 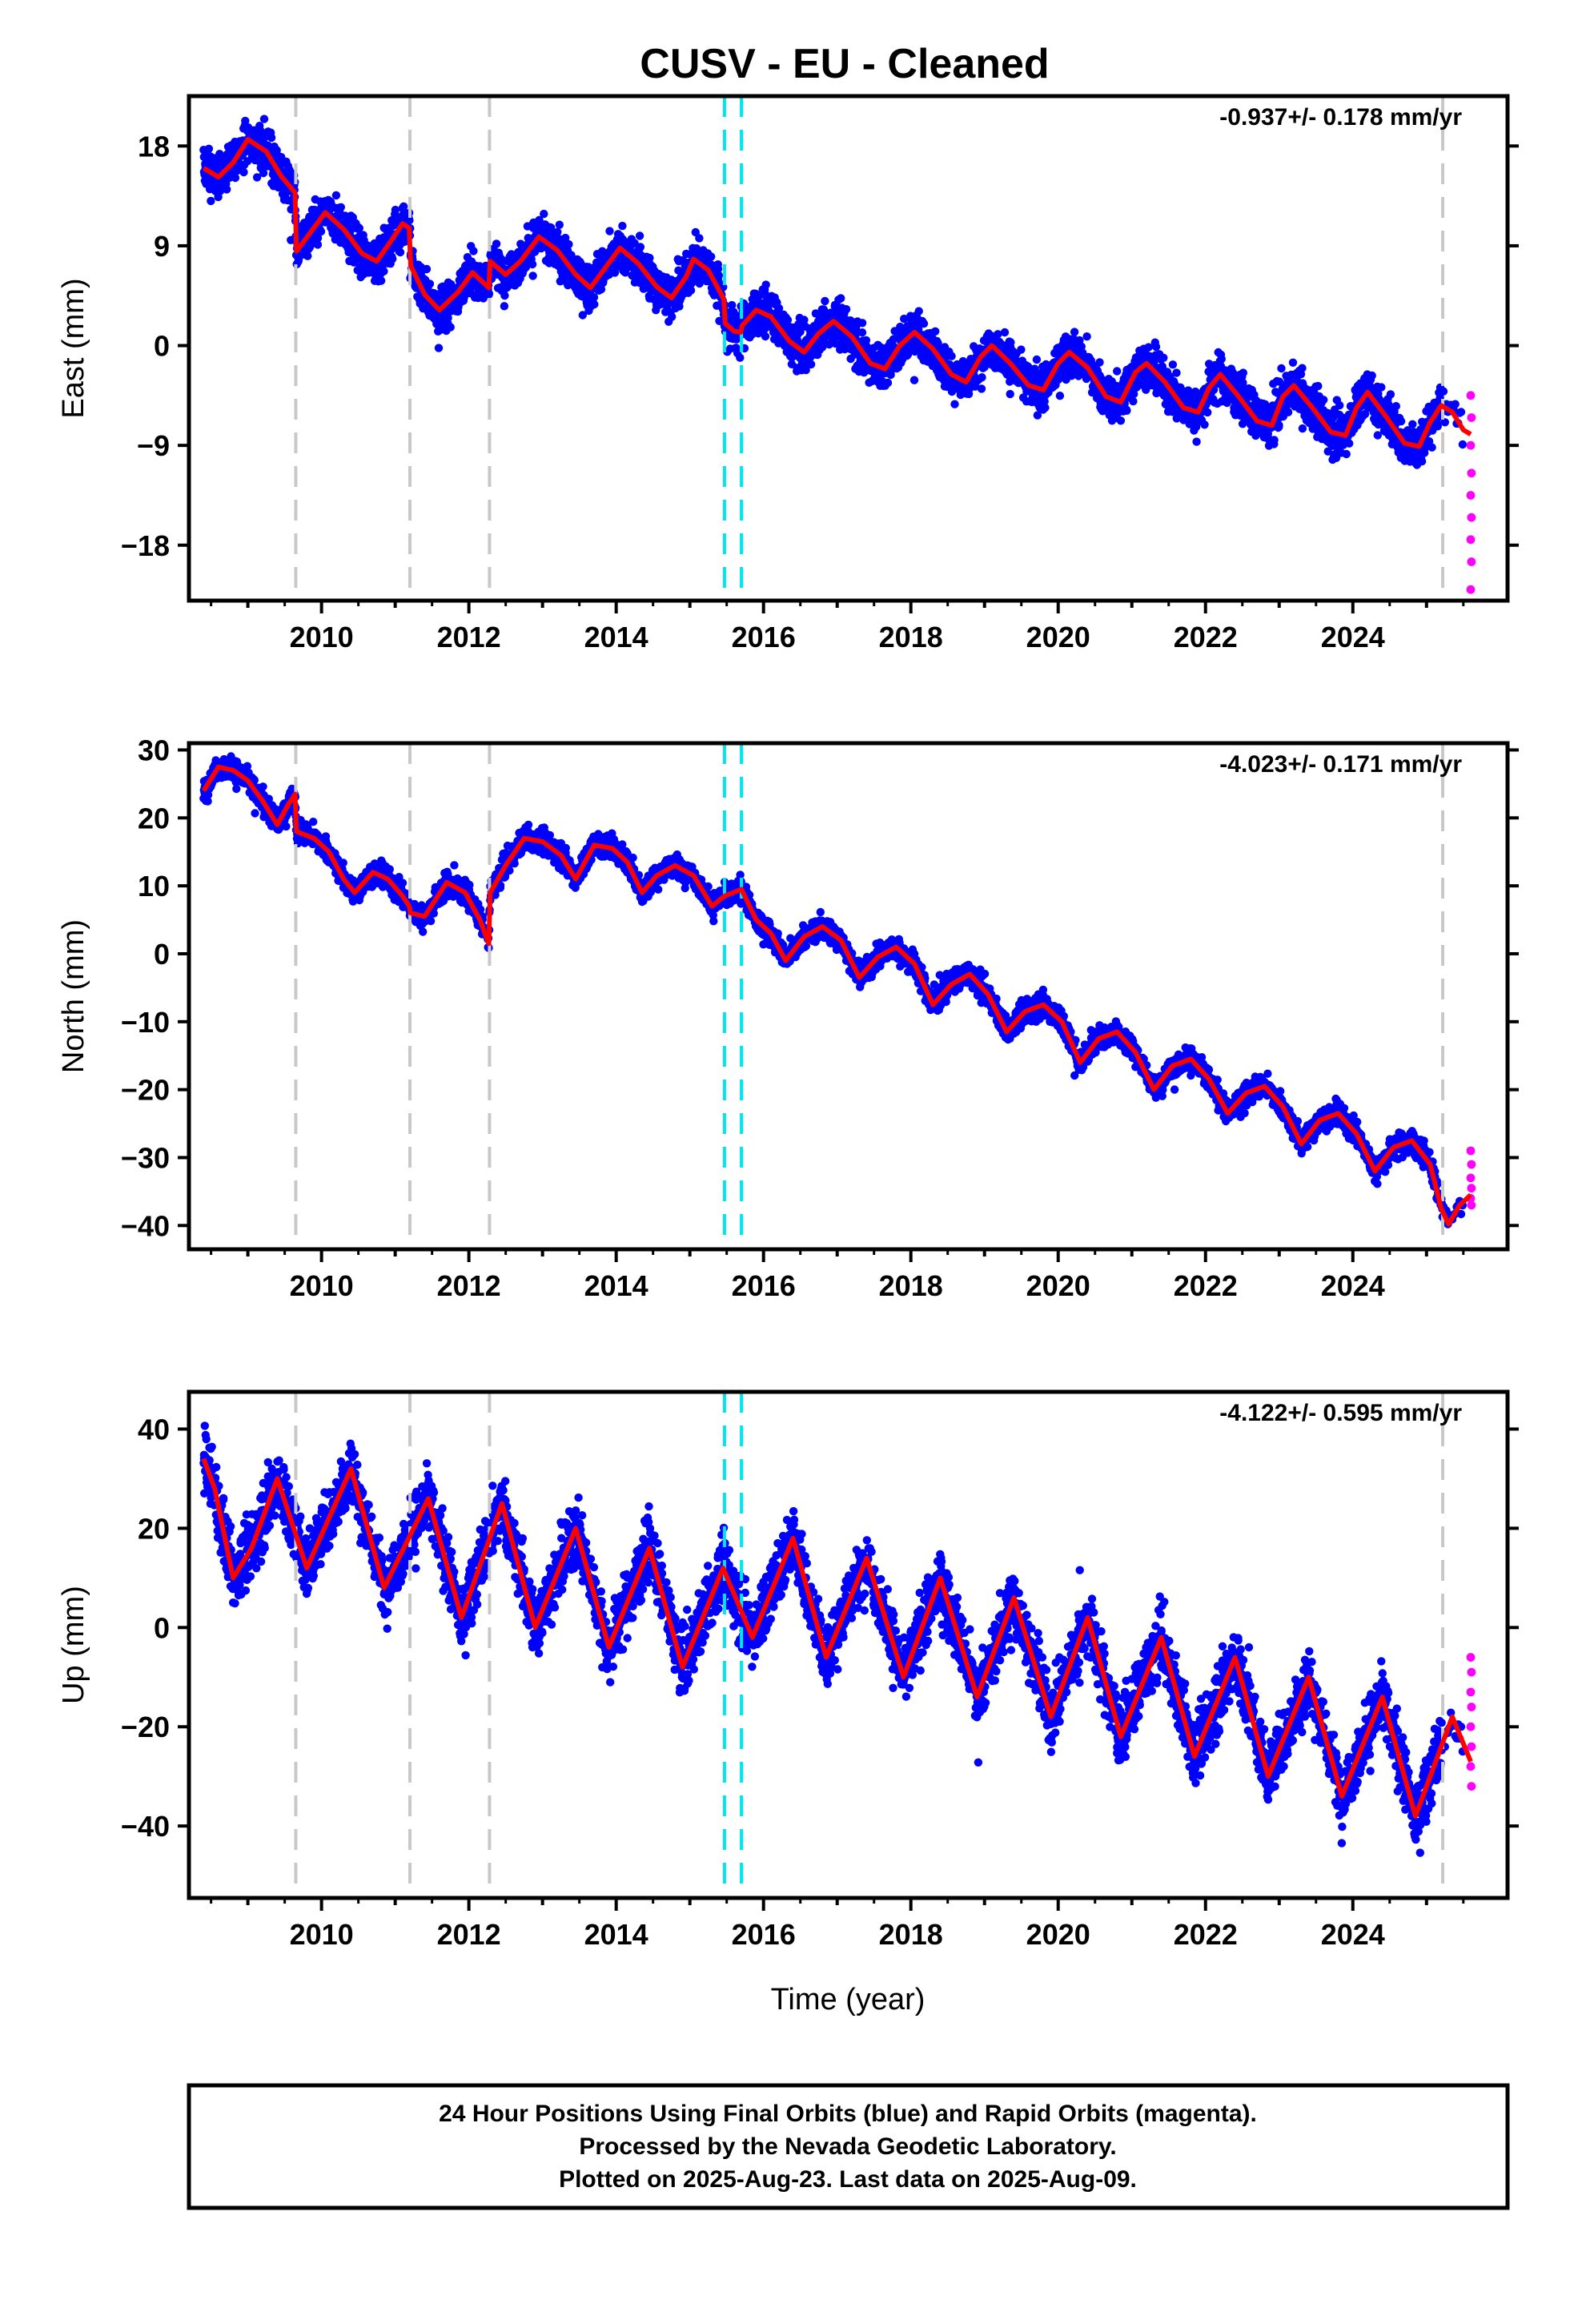 I want to click on x-tick-label: 2012, so click(x=469, y=637).